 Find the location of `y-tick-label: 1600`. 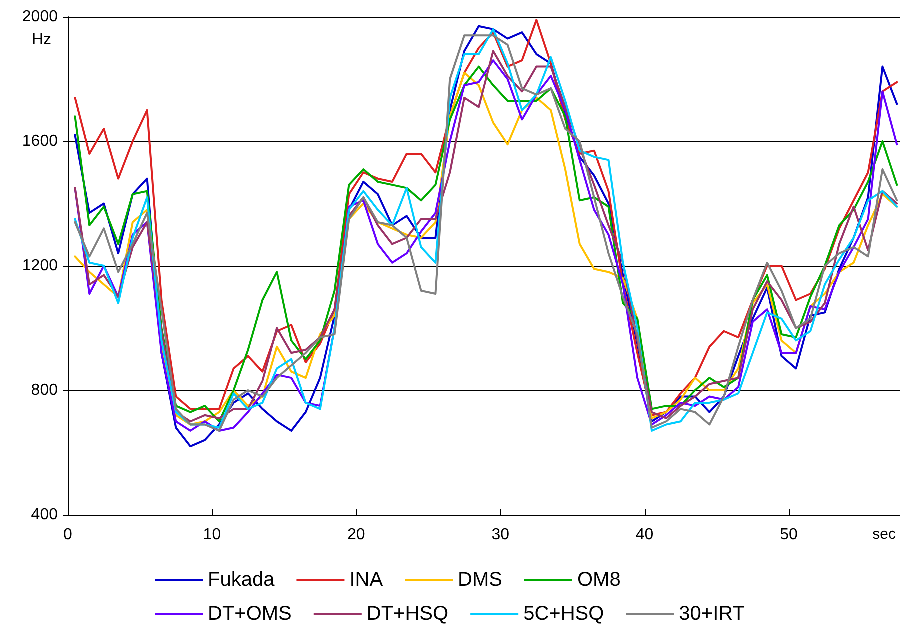

y-tick-label: 1600 is located at coordinates (40, 141).